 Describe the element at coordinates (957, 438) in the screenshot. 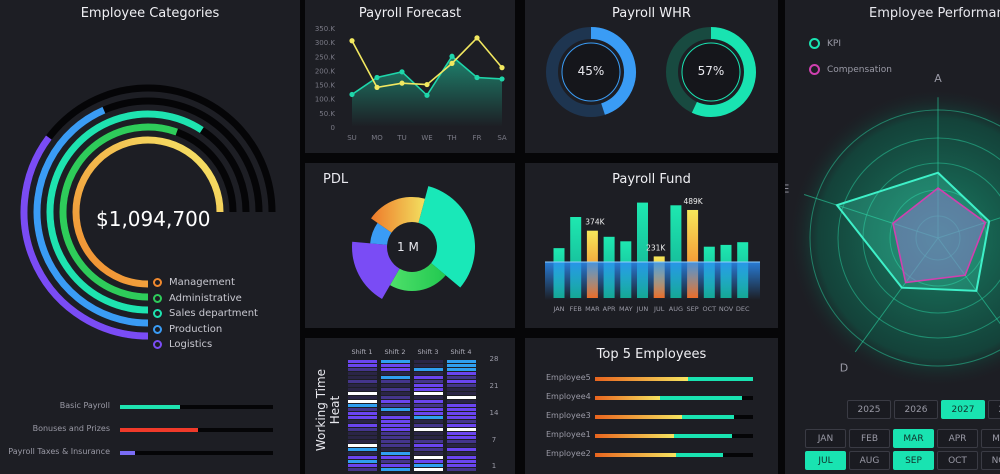

I see `month-button-apr: APR` at that location.